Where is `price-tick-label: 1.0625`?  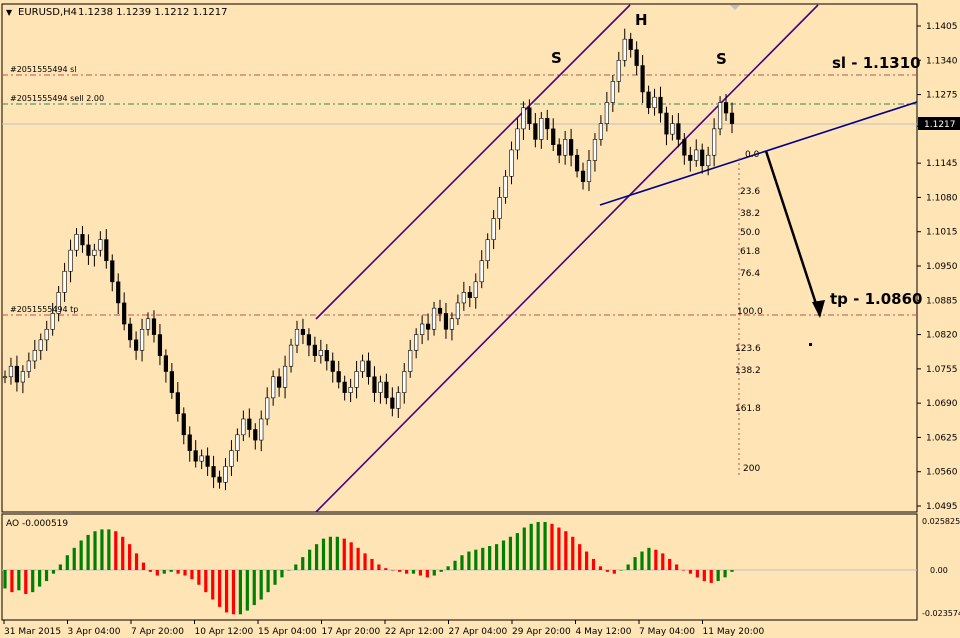 price-tick-label: 1.0625 is located at coordinates (942, 438).